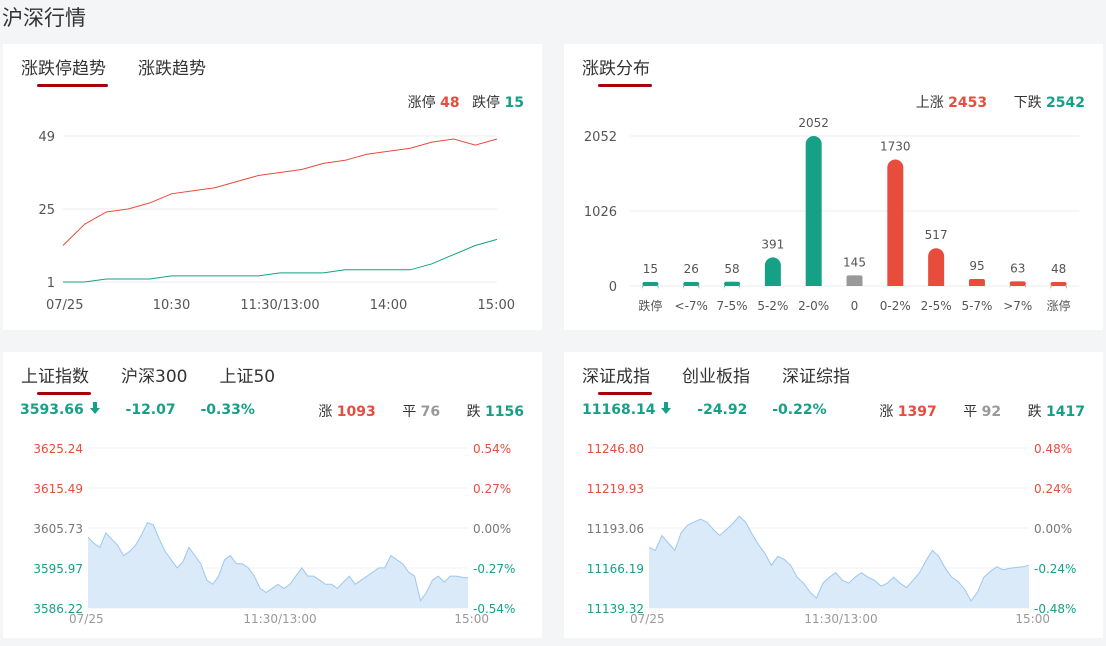  I want to click on tab-sse50: 上证50, so click(247, 377).